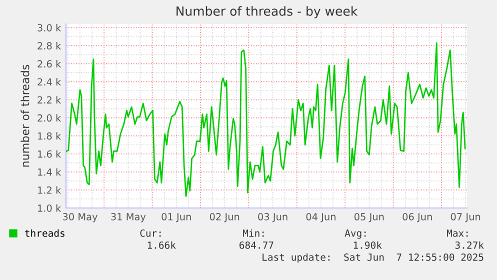 The image size is (497, 280). What do you see at coordinates (457, 233) in the screenshot?
I see `text: Max:` at bounding box center [457, 233].